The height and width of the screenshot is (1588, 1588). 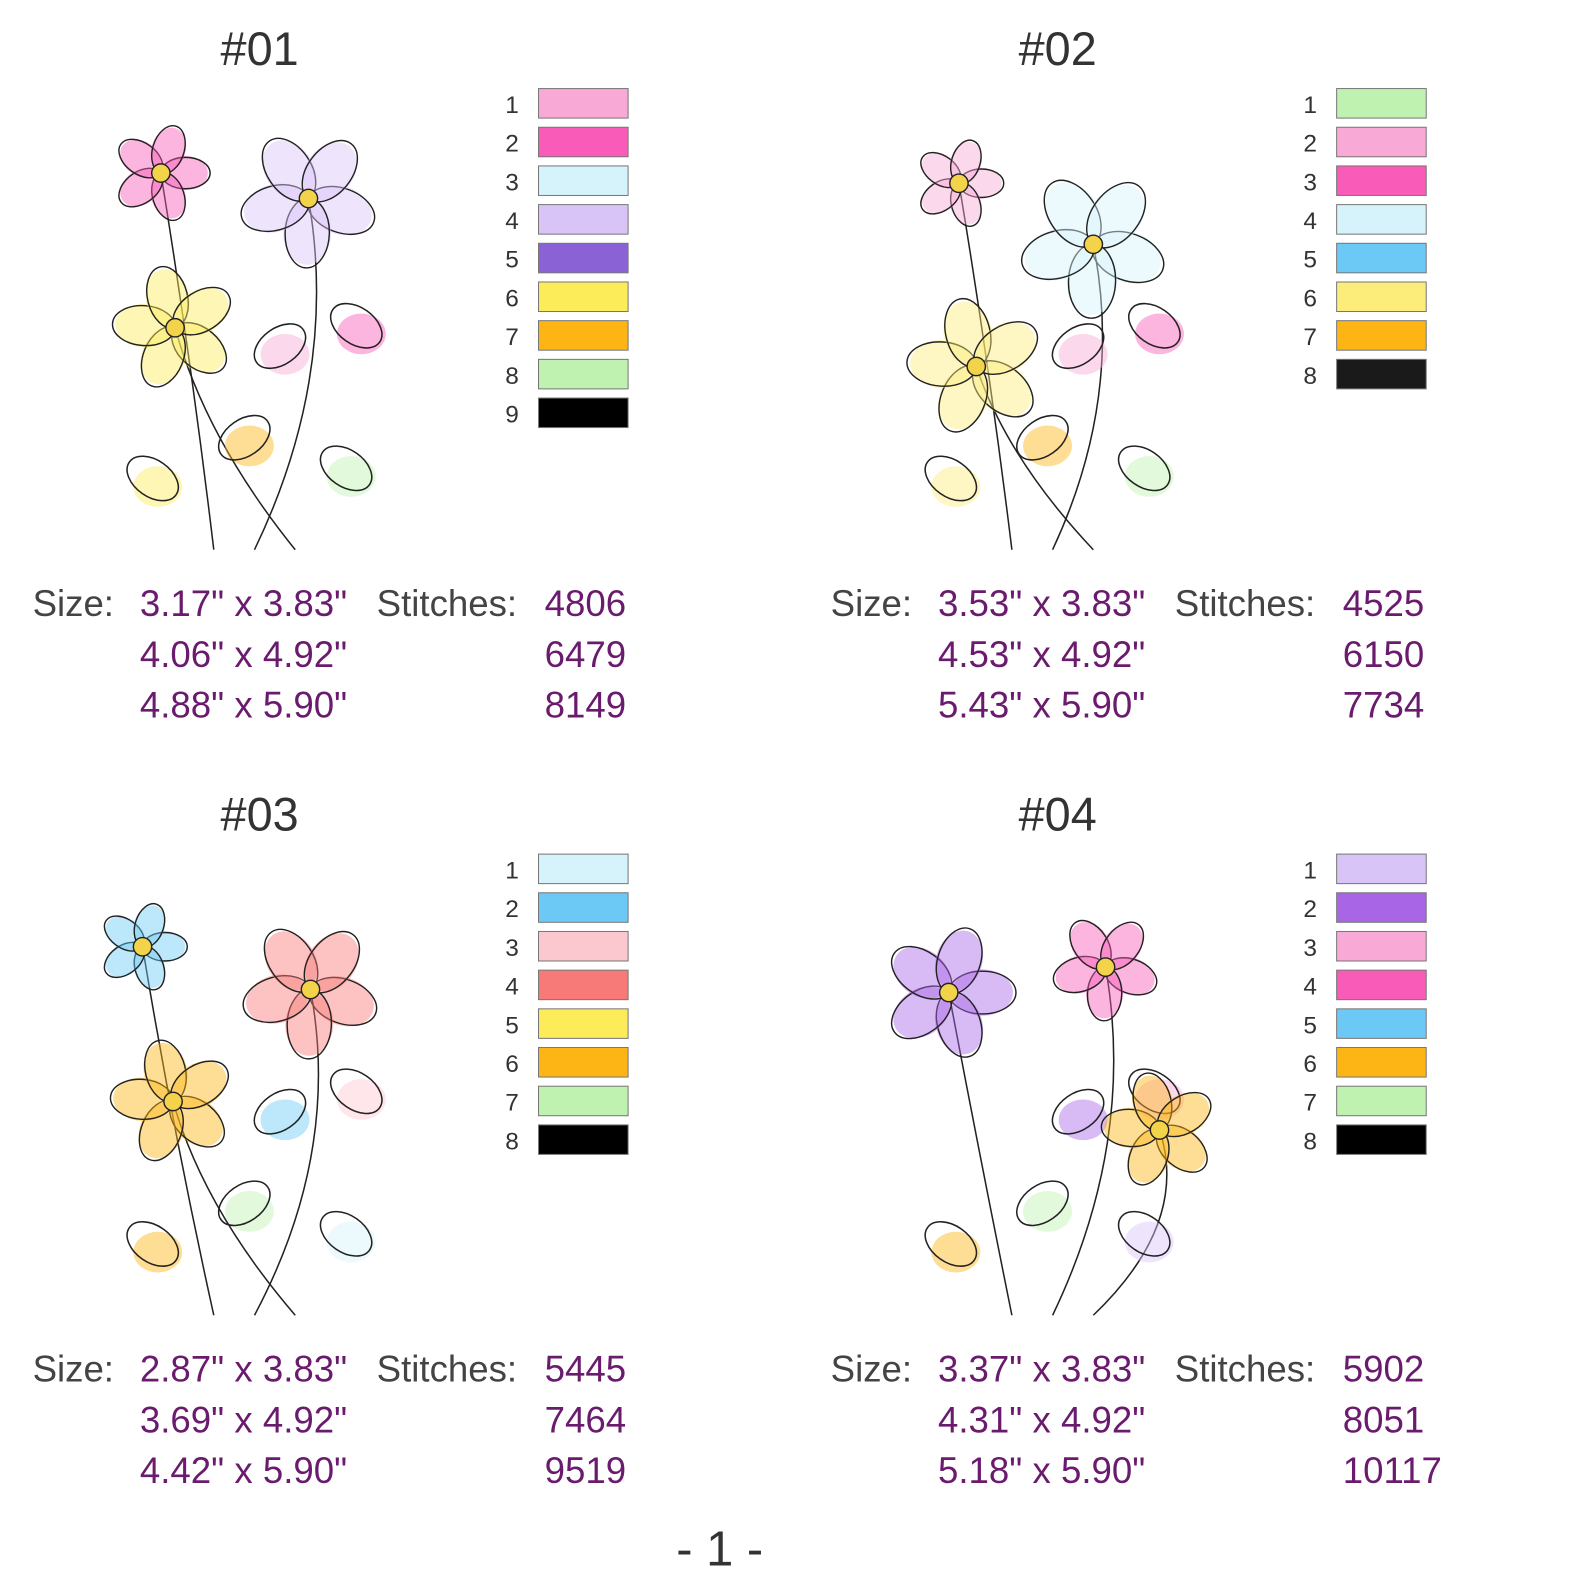 What do you see at coordinates (1310, 1064) in the screenshot?
I see `color-number: 6` at bounding box center [1310, 1064].